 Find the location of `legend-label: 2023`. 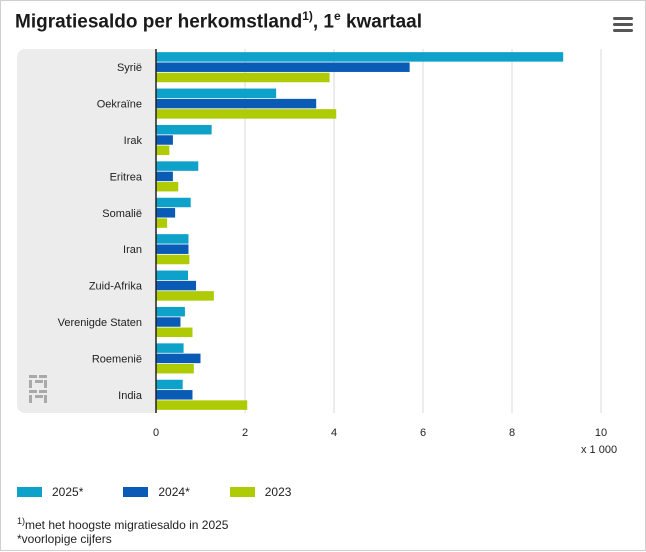

legend-label: 2023 is located at coordinates (278, 492).